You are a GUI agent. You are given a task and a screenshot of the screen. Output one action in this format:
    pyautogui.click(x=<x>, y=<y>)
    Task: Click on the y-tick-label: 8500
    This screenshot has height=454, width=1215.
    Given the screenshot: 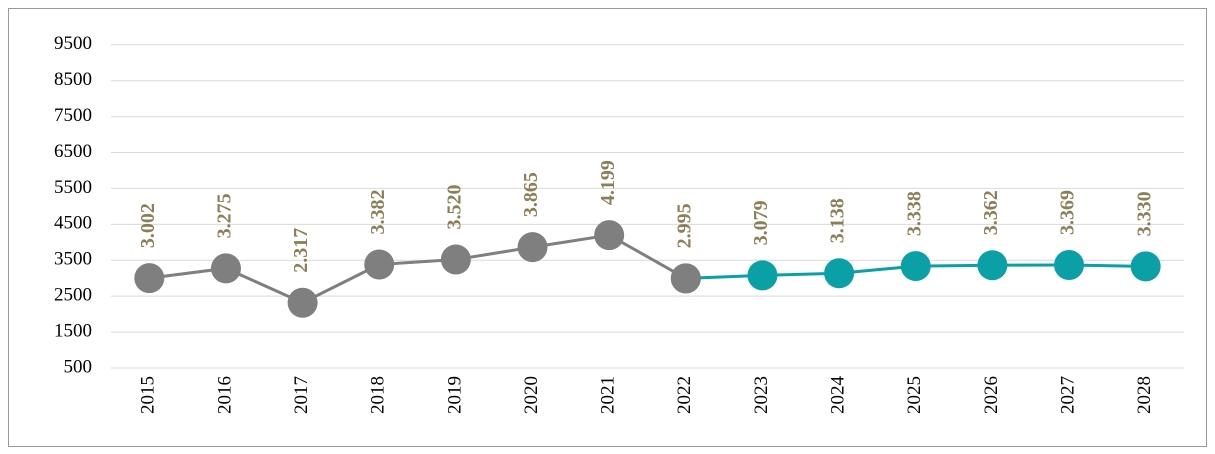 What is the action you would take?
    pyautogui.click(x=73, y=79)
    